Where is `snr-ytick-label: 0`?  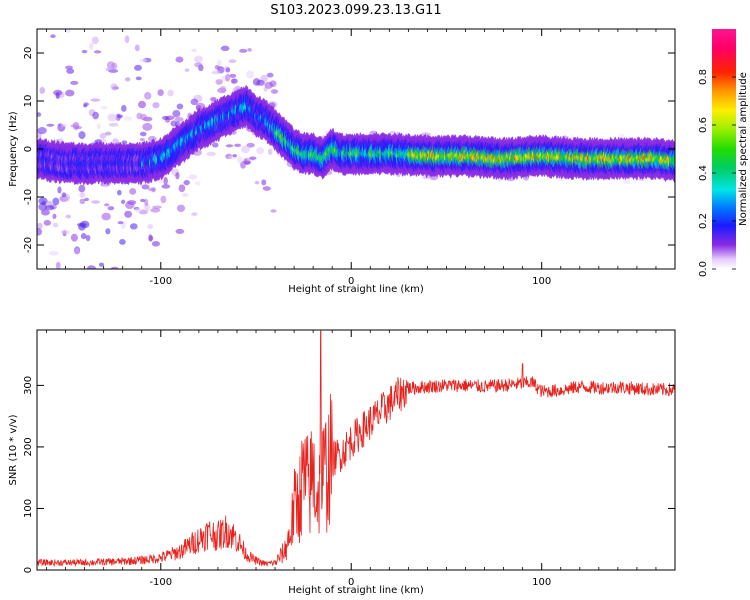 snr-ytick-label: 0 is located at coordinates (28, 570).